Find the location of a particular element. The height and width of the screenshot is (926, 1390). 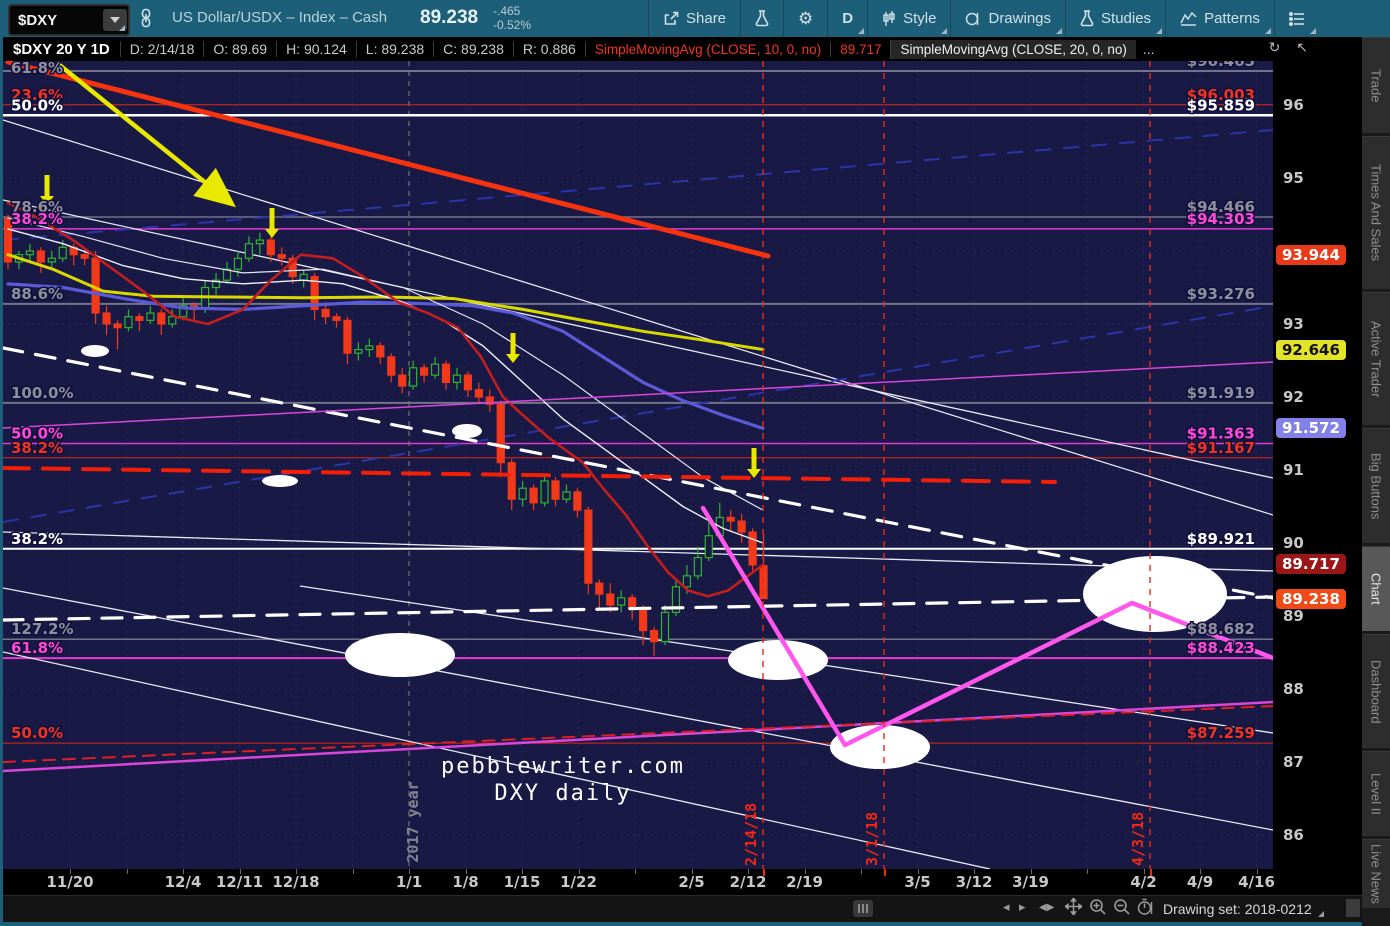

date-axis-label: 1/15 is located at coordinates (522, 882).